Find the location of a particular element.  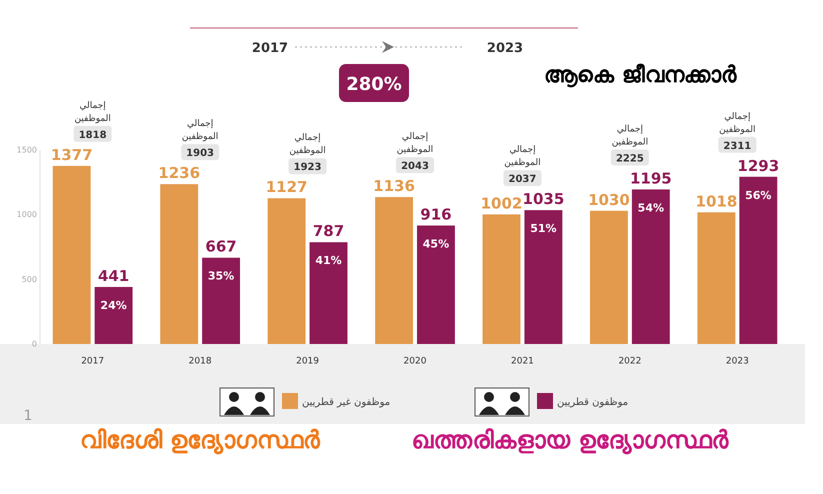

text: 280% is located at coordinates (374, 84).